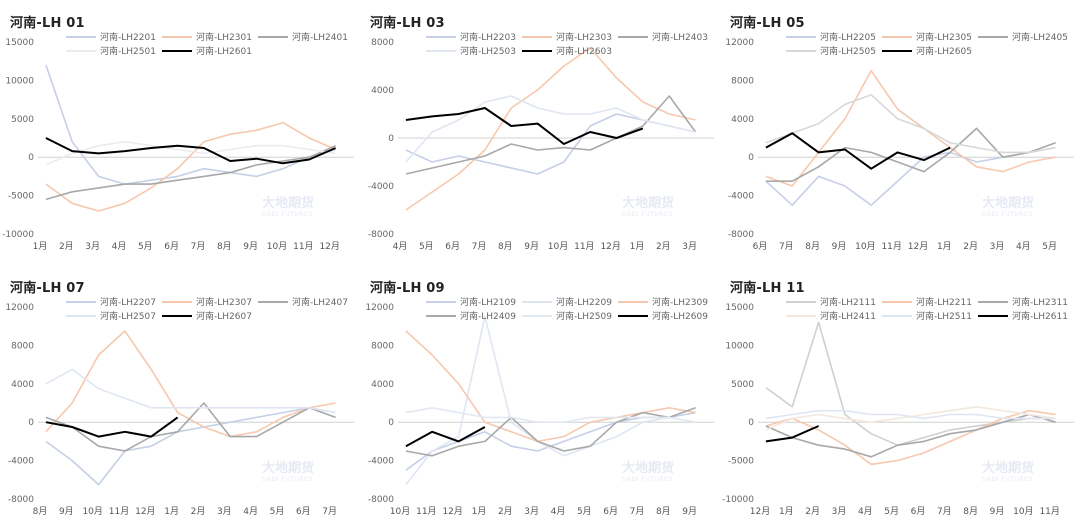  I want to click on legend-item-2501: 河南-LH2501, so click(114, 50).